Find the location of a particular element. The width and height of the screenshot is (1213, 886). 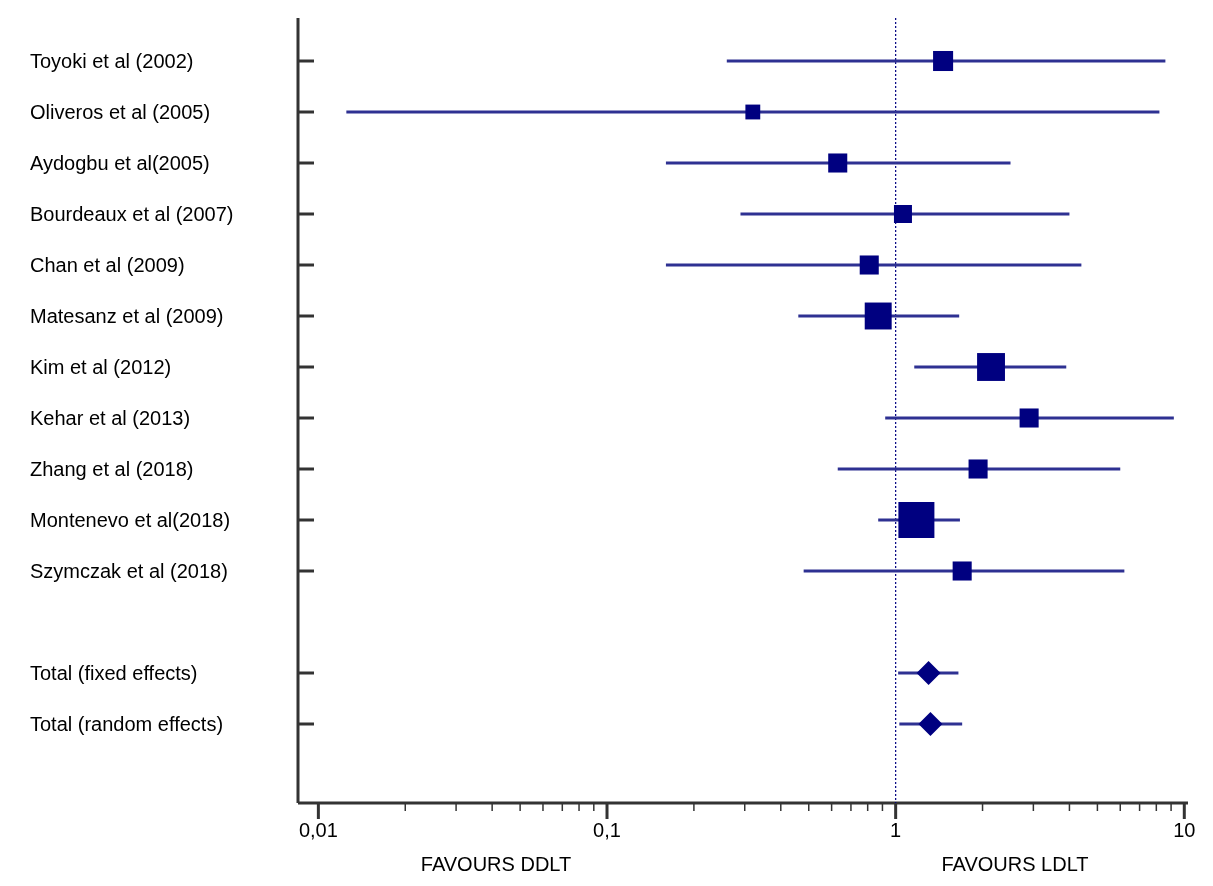

y-tick-label: Toyoki et al (2002) is located at coordinates (112, 61).